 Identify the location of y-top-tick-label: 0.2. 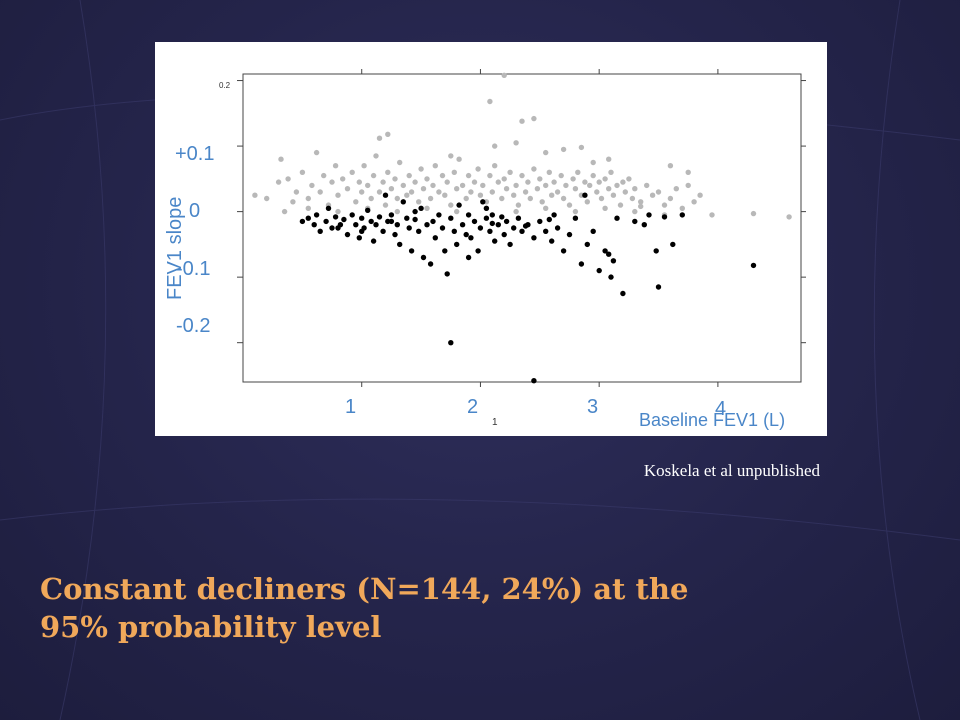
(225, 85).